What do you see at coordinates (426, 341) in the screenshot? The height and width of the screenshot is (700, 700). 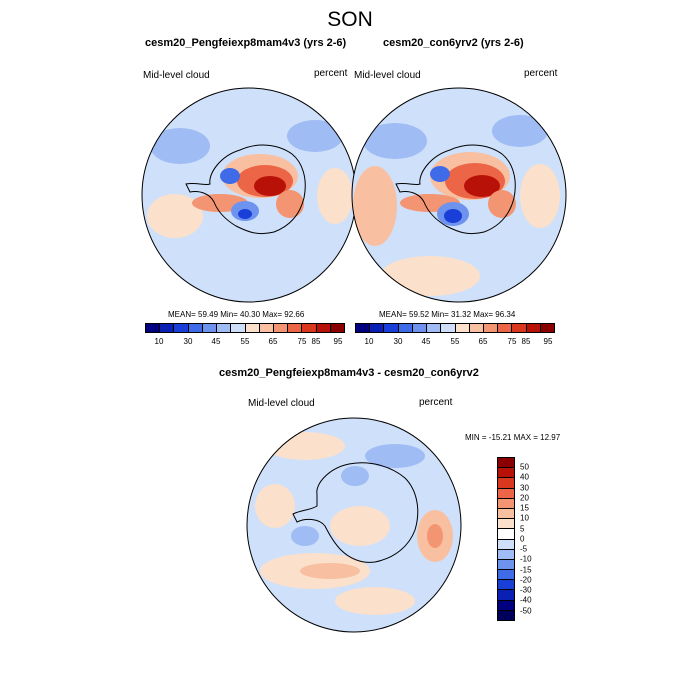 I see `panel2-tick: 45` at bounding box center [426, 341].